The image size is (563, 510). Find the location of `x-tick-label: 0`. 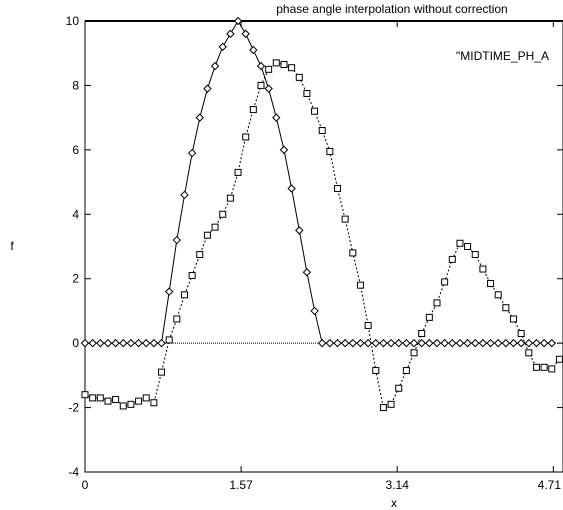

x-tick-label: 0 is located at coordinates (85, 485).